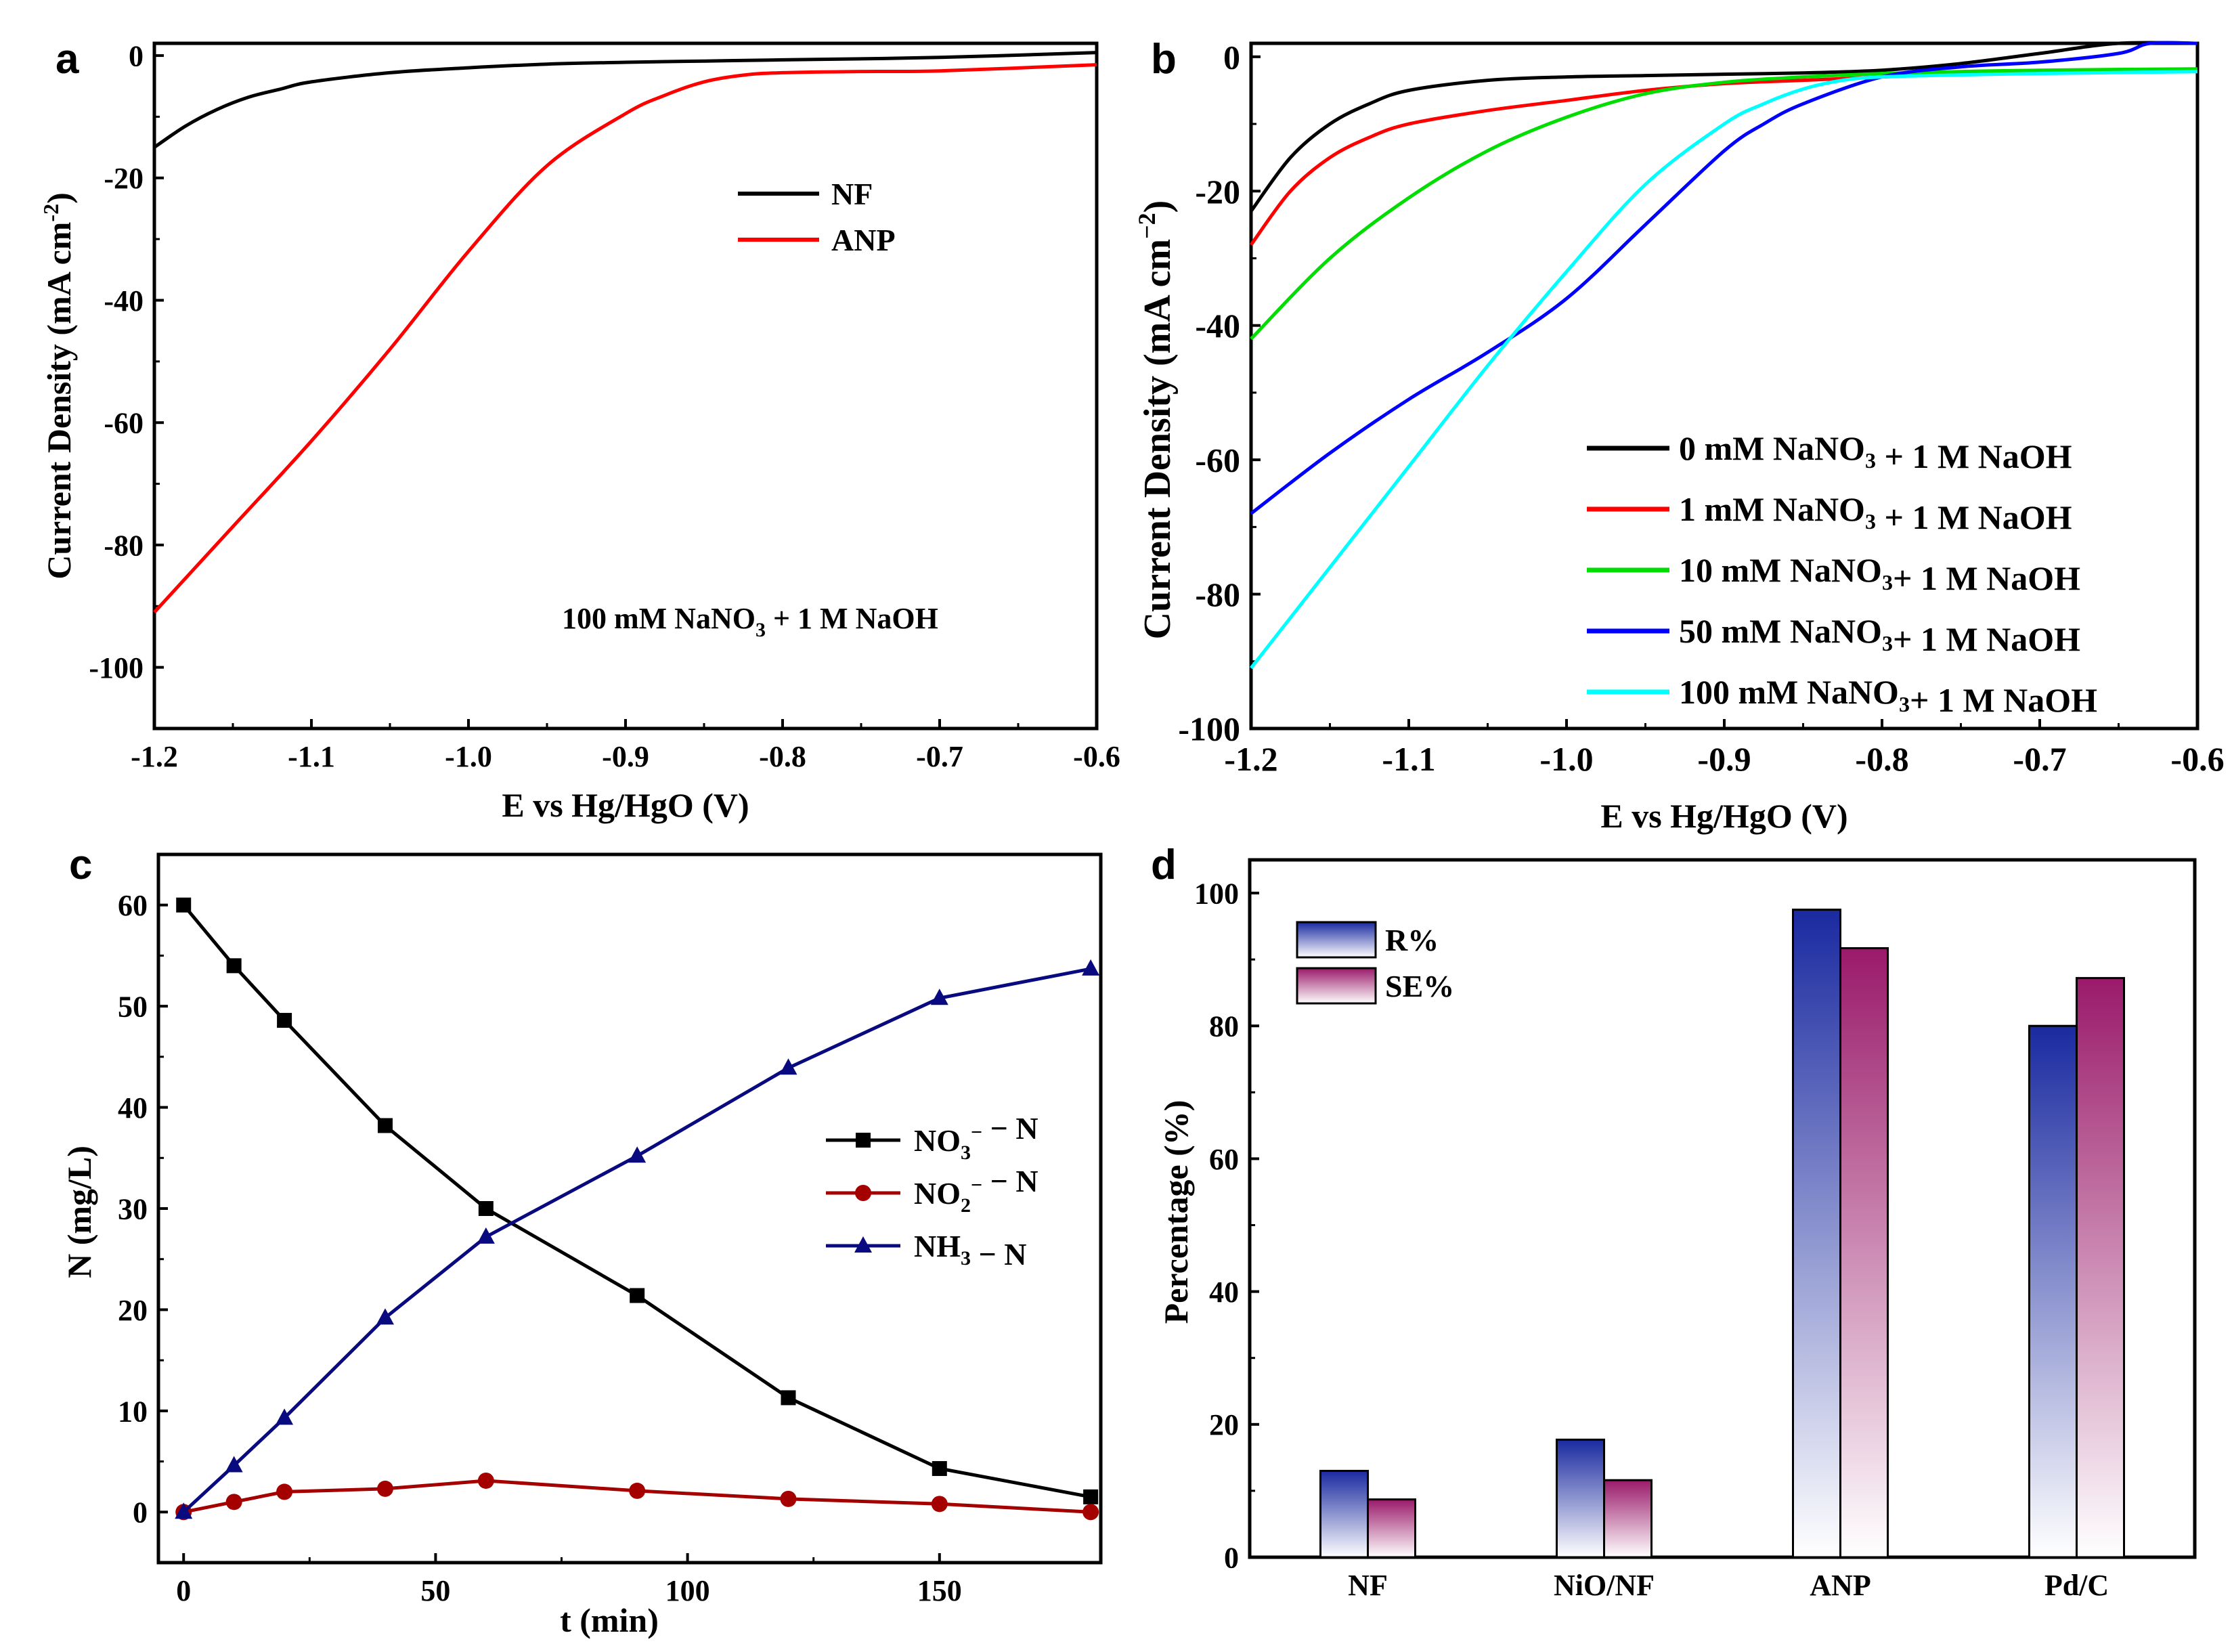 The image size is (2232, 1652). What do you see at coordinates (976, 1137) in the screenshot?
I see `panel-c-legend-label-0: NO3− − N` at bounding box center [976, 1137].